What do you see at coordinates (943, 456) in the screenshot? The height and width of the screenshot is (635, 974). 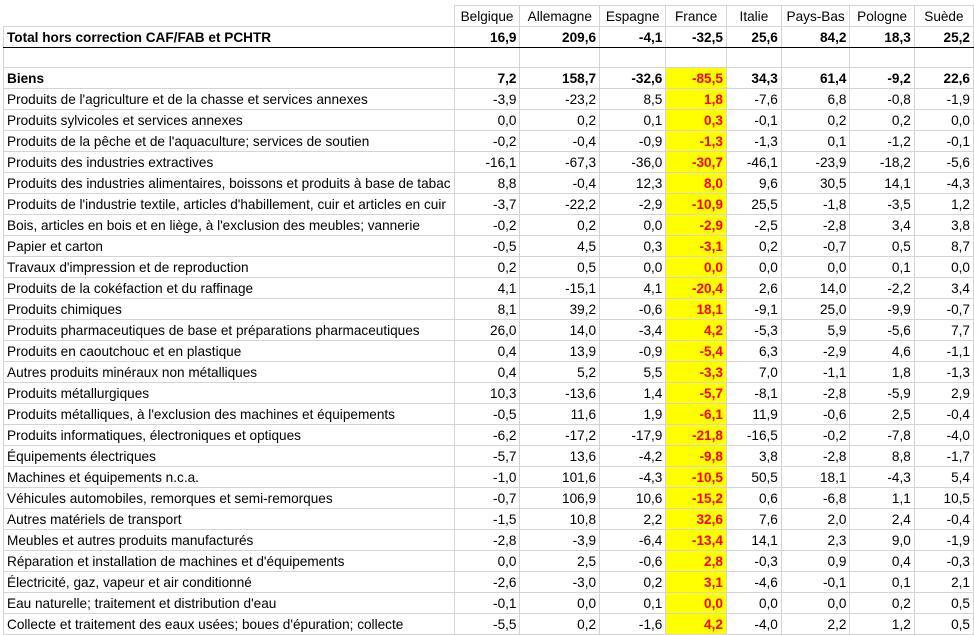 I see `value-cell: -1,7` at bounding box center [943, 456].